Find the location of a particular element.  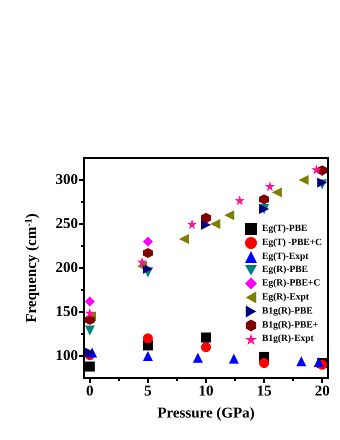

x-tick-label: 10 is located at coordinates (206, 392).